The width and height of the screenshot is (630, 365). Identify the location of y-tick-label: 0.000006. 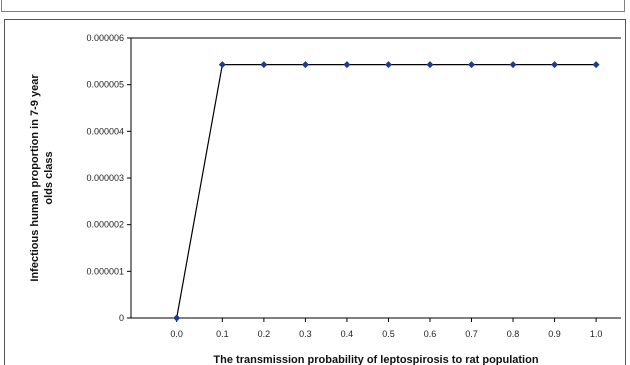
(105, 38).